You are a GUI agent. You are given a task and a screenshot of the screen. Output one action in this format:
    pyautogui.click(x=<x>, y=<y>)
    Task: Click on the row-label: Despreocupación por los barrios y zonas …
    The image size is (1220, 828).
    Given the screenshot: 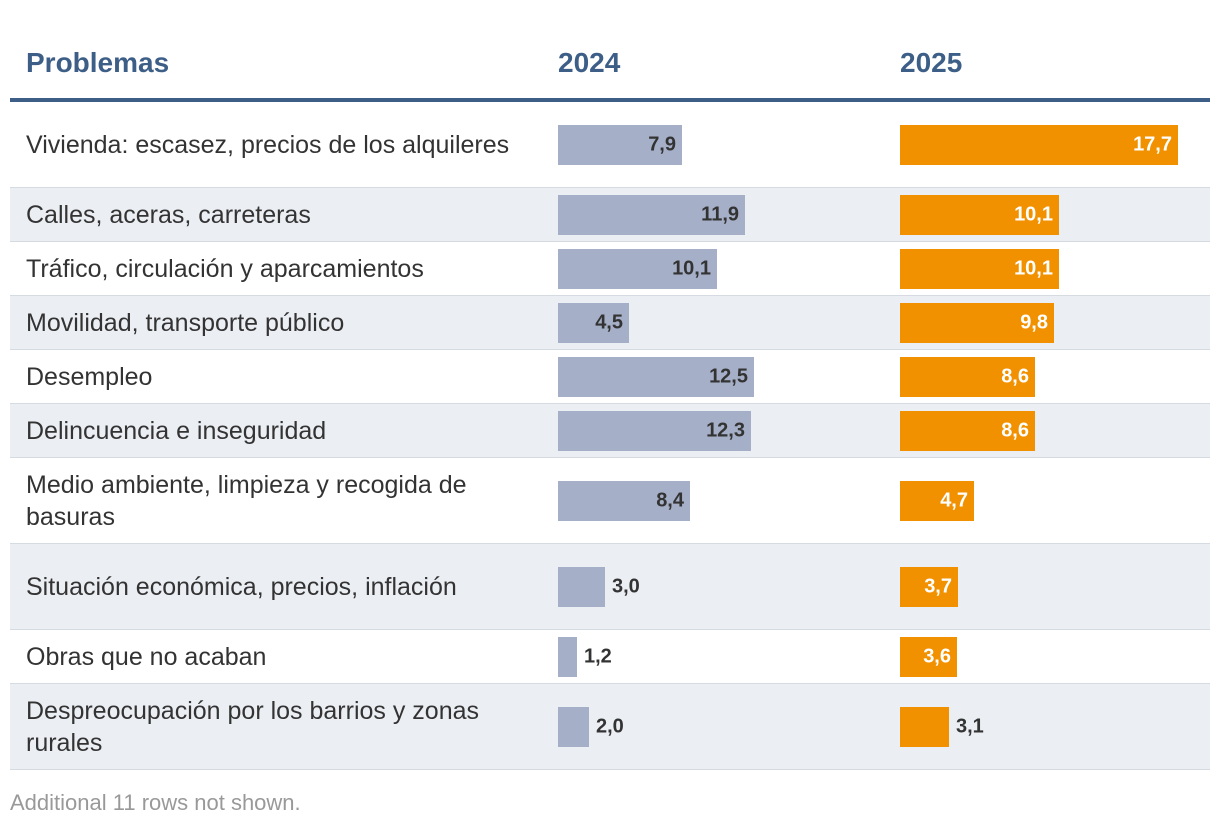 What is the action you would take?
    pyautogui.click(x=253, y=726)
    